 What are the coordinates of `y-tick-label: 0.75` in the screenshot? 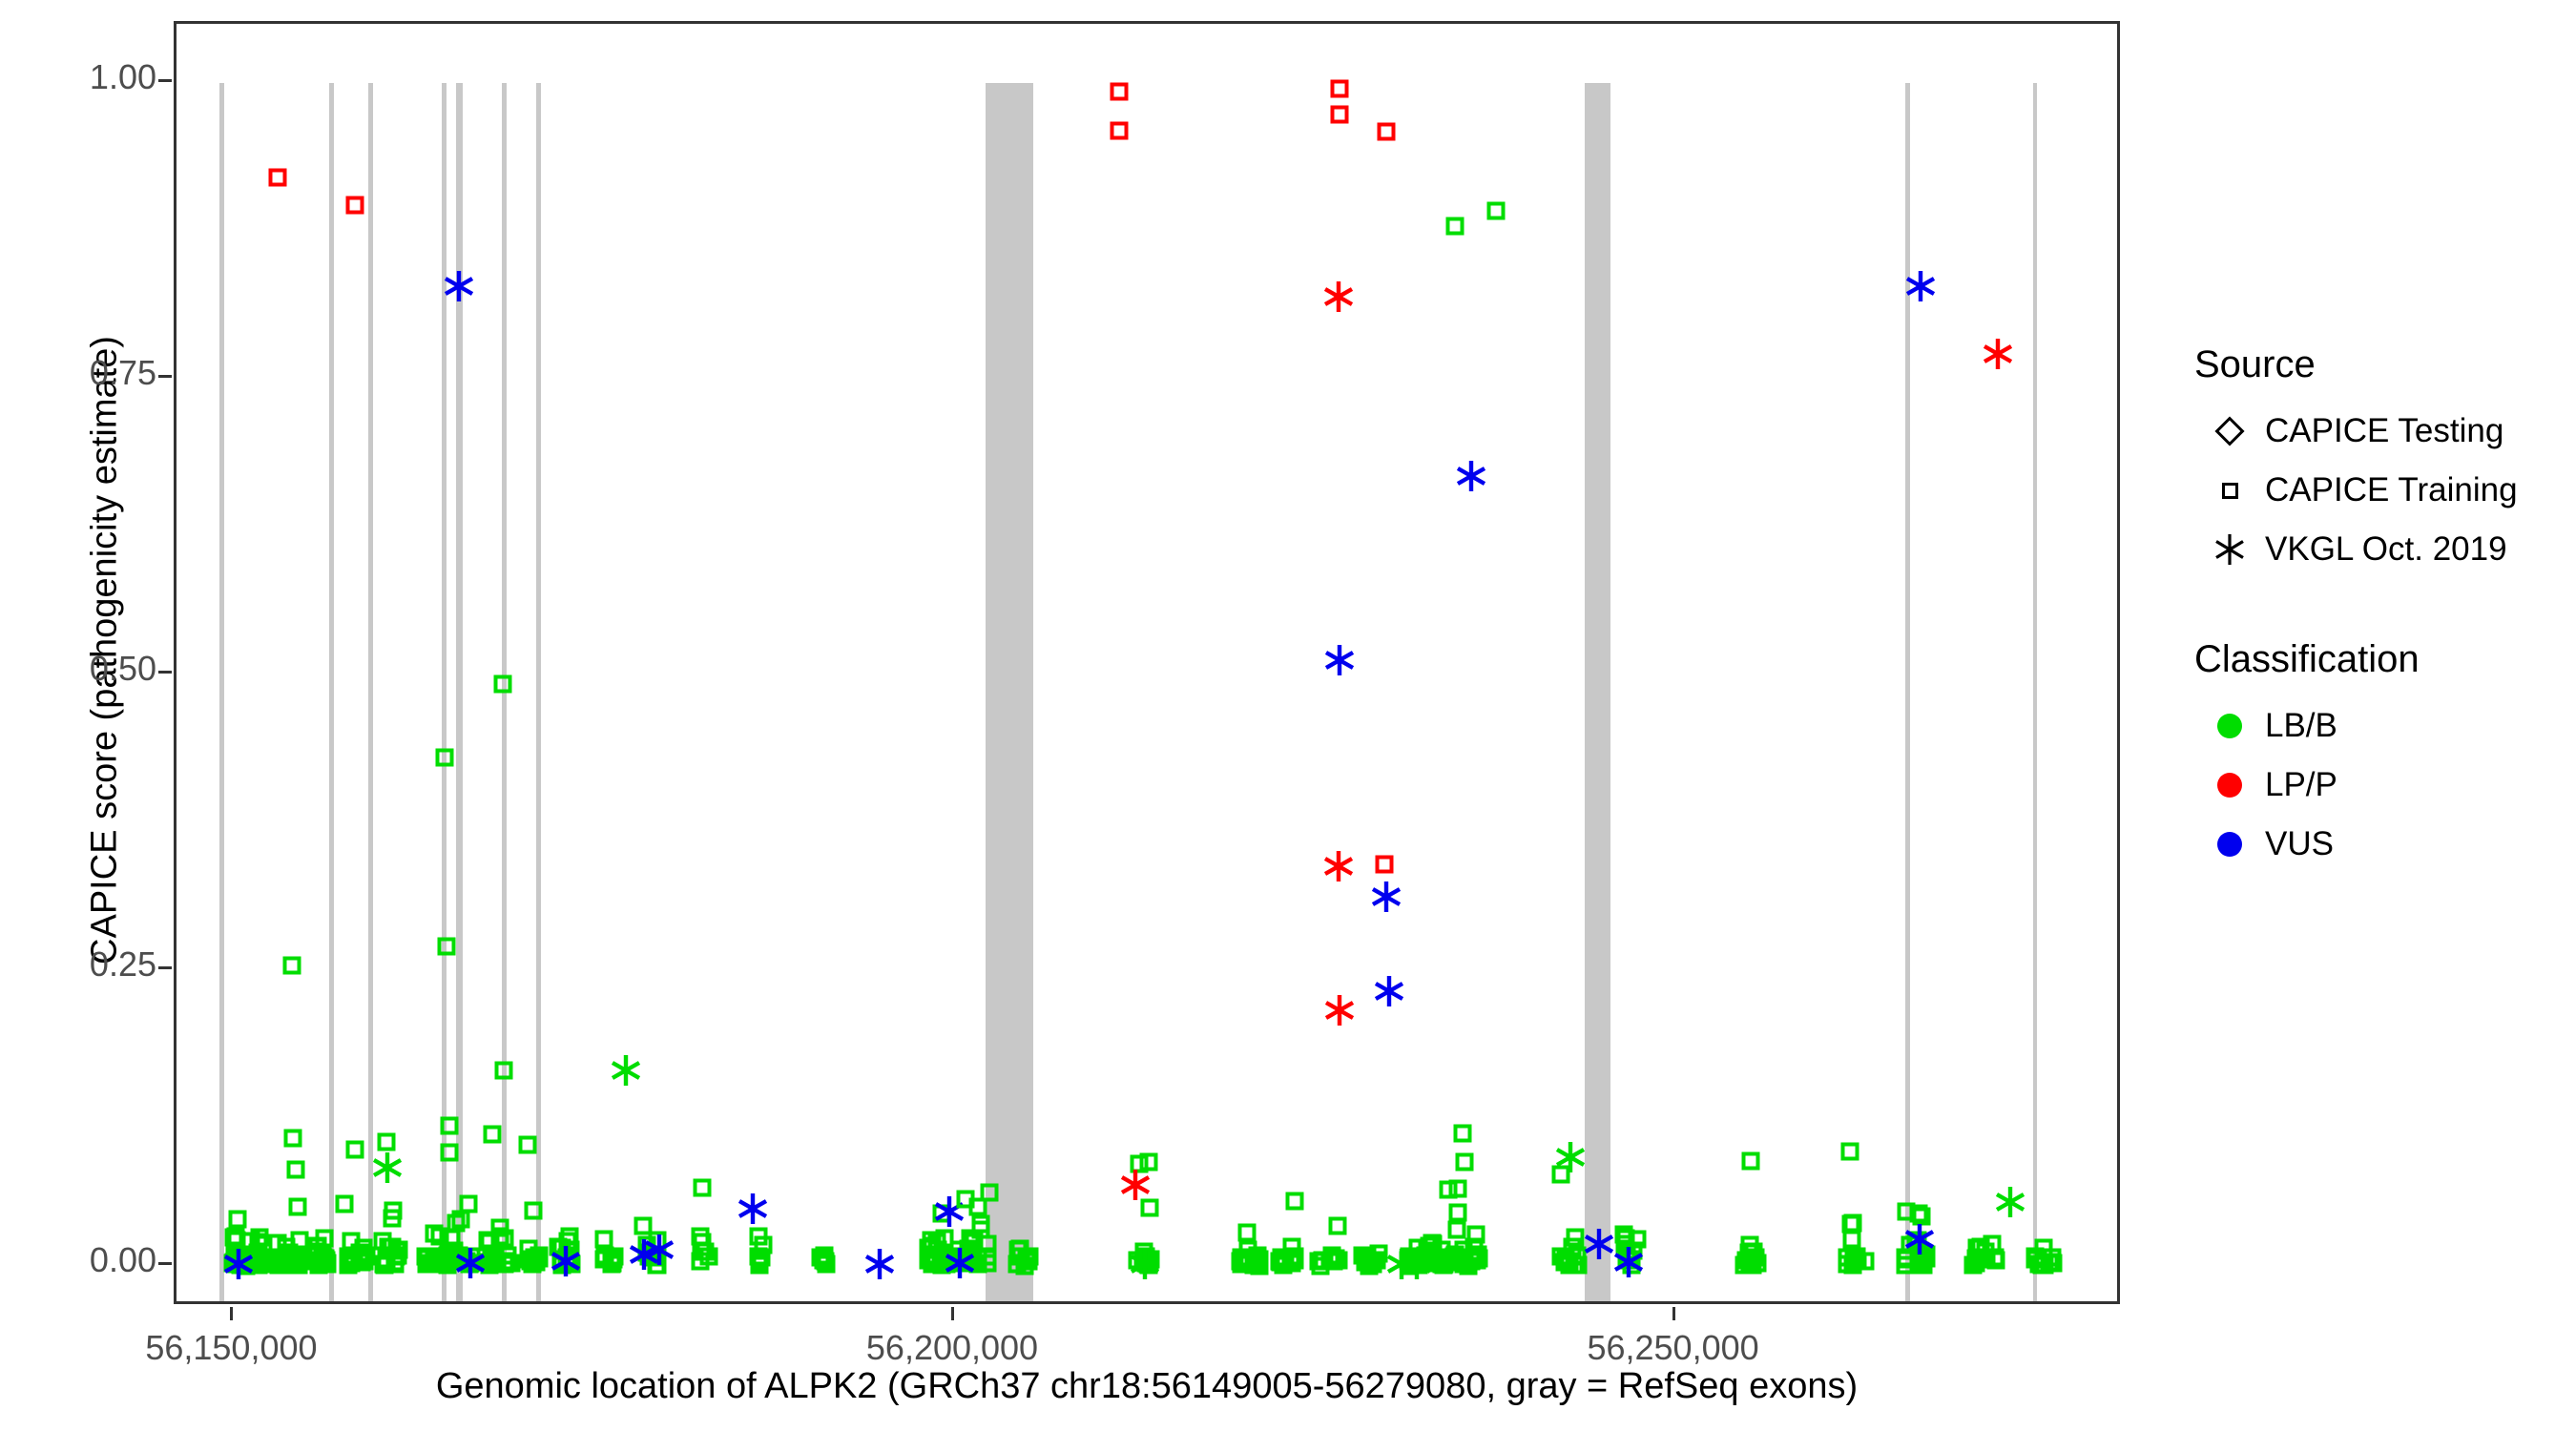 It's located at (122, 372).